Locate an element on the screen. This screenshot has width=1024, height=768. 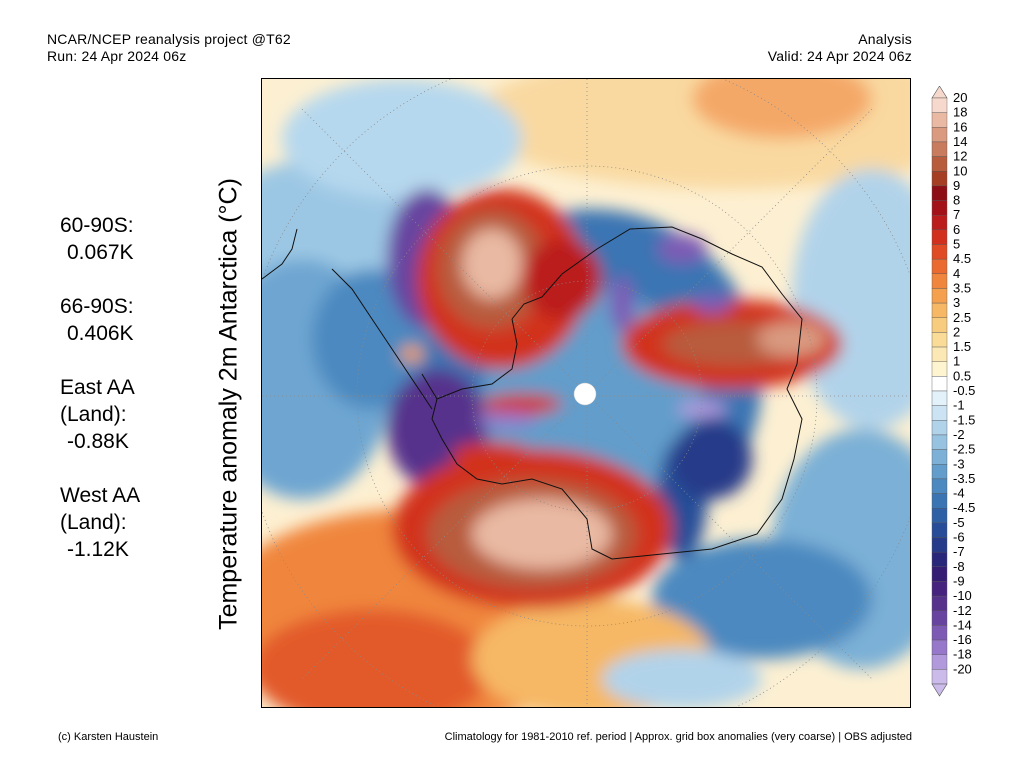
colorbar-label: 7 is located at coordinates (956, 214).